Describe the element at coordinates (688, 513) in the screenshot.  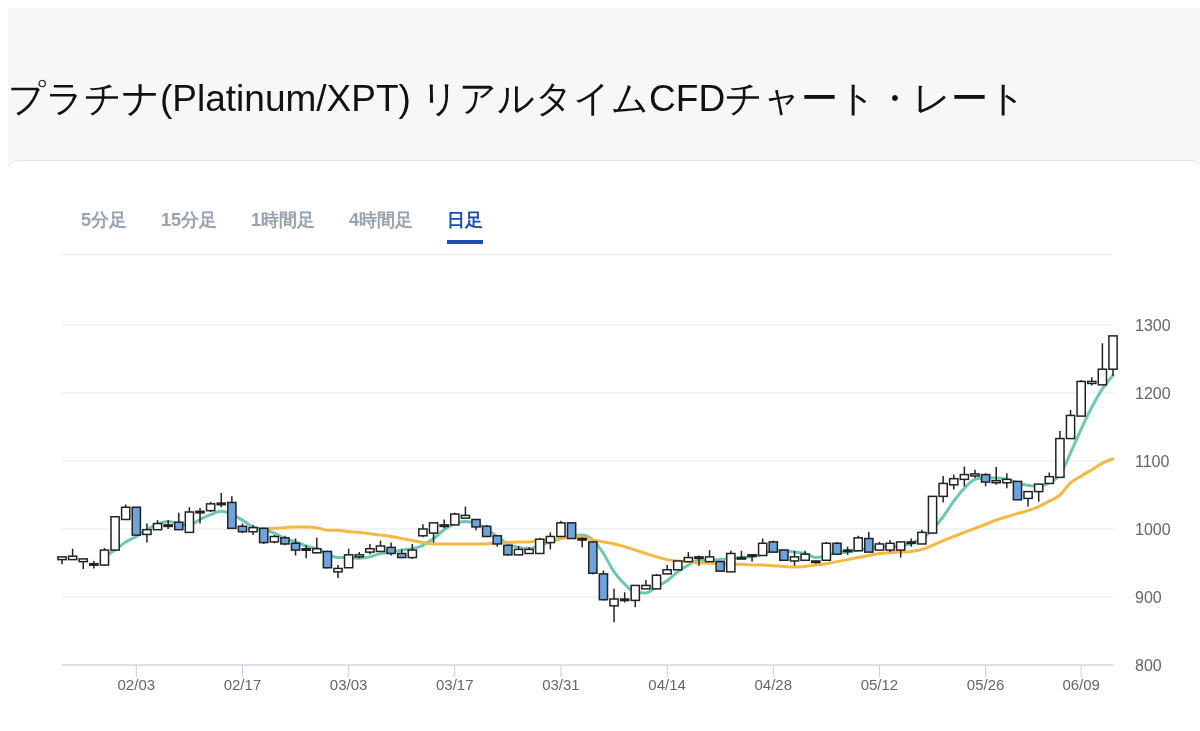
I see `line-series` at that location.